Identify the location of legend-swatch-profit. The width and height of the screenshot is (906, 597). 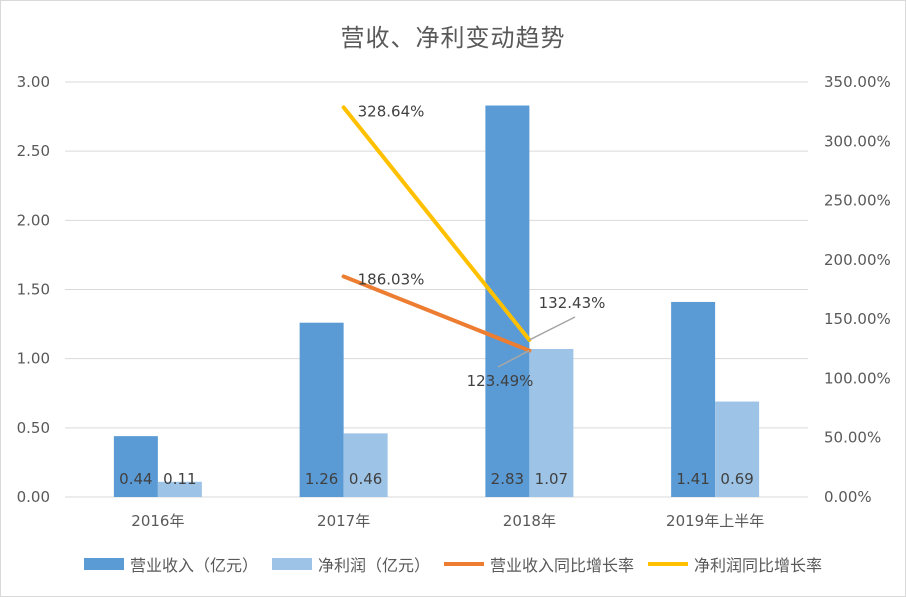
(291, 564).